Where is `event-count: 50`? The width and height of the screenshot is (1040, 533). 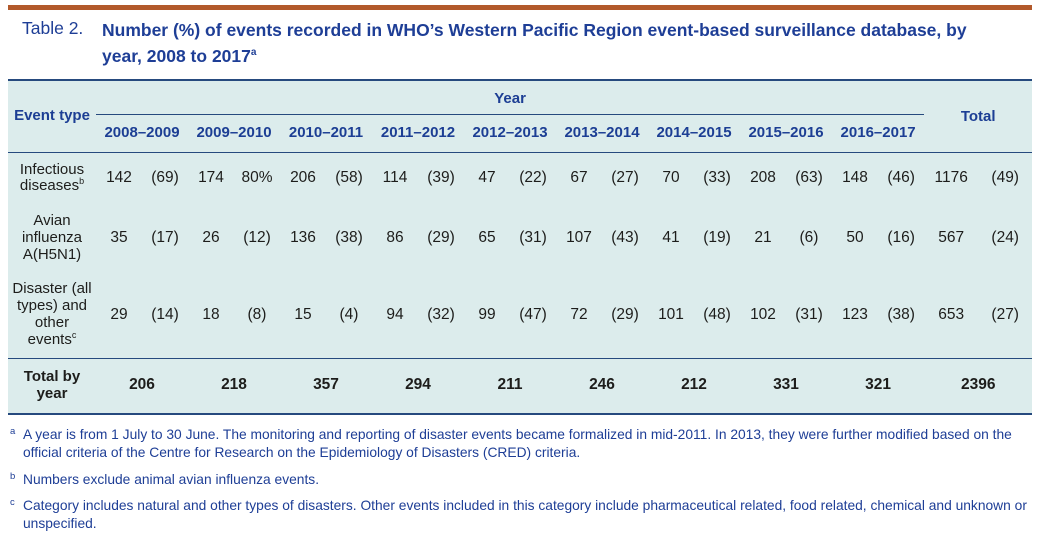 event-count: 50 is located at coordinates (855, 238).